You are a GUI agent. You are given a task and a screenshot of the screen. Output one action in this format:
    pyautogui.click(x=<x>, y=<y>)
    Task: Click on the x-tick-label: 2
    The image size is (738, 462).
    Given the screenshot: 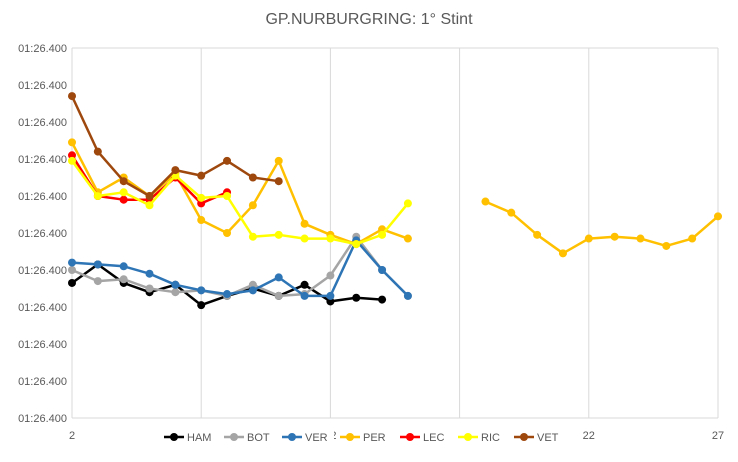 What is the action you would take?
    pyautogui.click(x=72, y=436)
    